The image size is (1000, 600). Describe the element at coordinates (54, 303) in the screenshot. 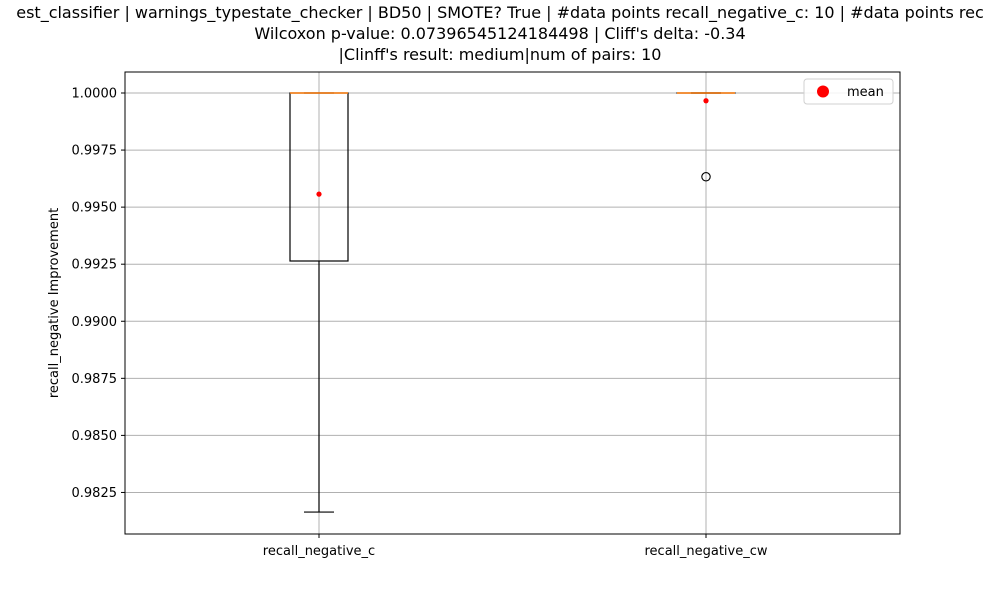

I see `y-axis-label: recall_negative Improvement` at that location.